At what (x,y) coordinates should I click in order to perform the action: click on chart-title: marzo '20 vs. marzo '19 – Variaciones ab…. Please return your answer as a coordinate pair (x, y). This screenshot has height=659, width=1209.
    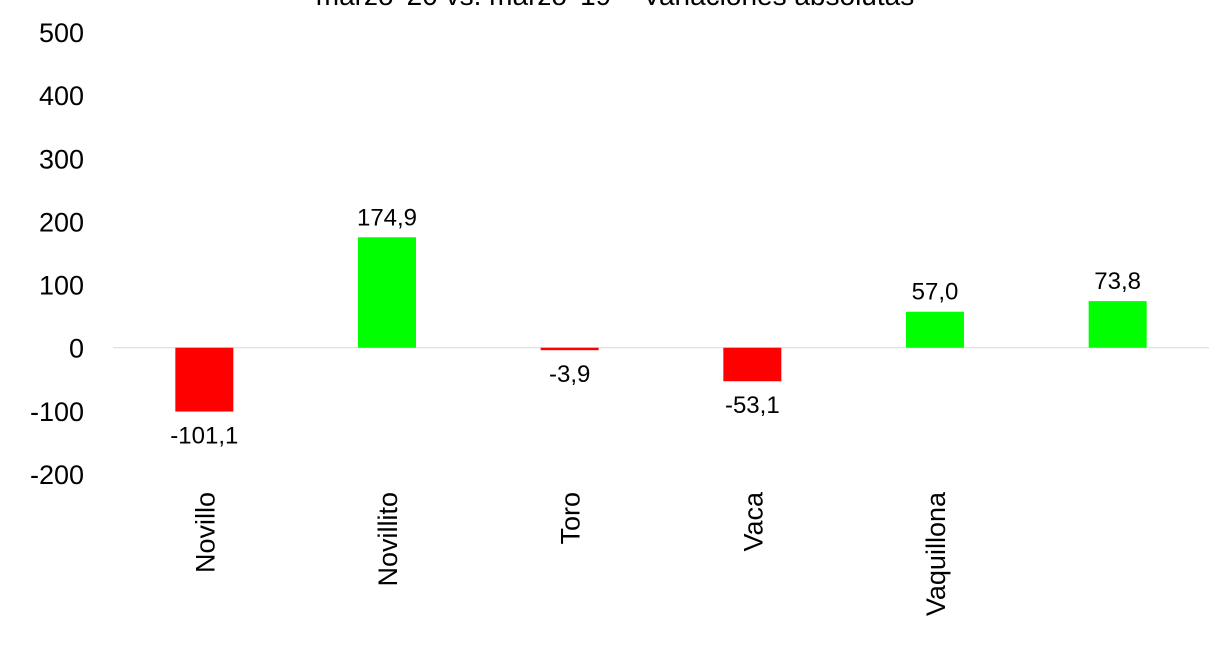
    Looking at the image, I should click on (615, 5).